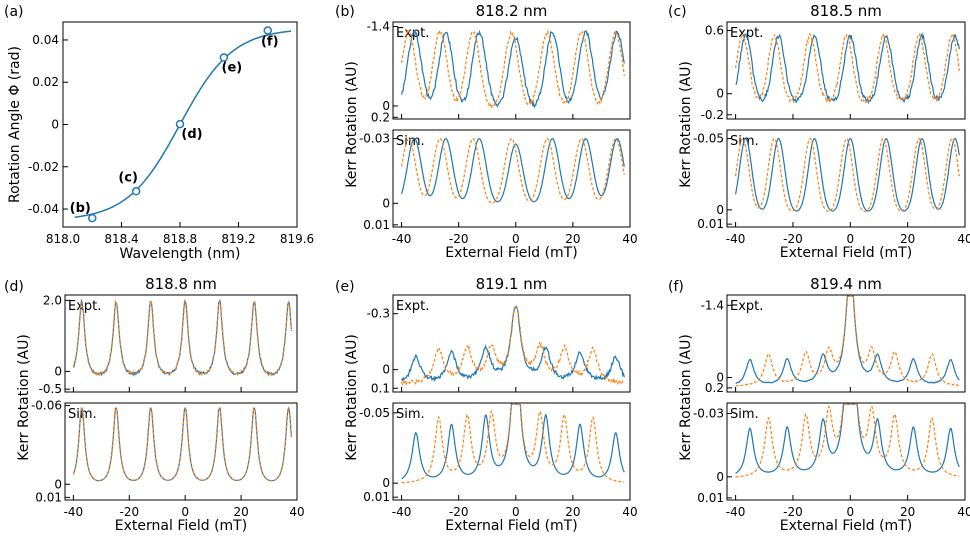  I want to click on sim-d-frame, so click(181, 451).